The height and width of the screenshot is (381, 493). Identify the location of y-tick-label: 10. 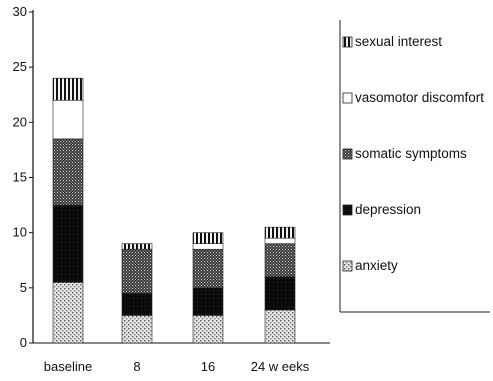
(20, 232).